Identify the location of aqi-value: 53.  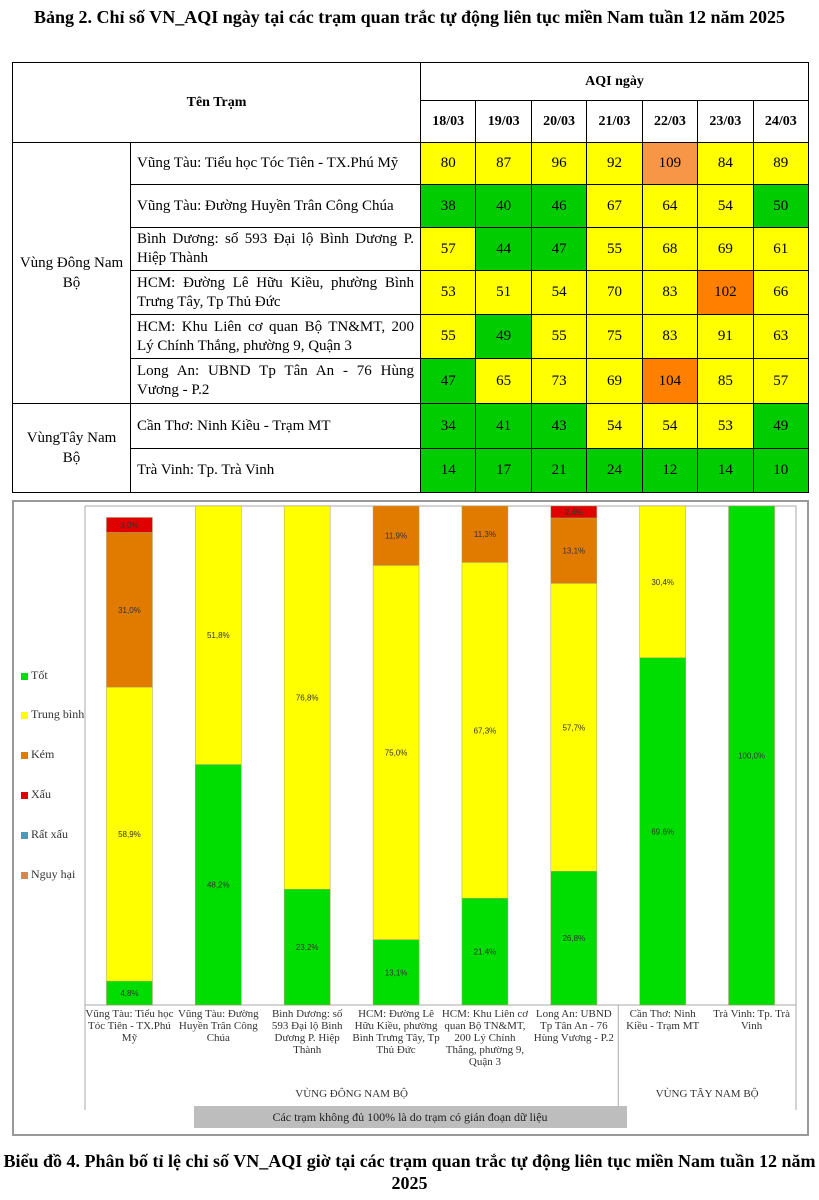
(725, 426).